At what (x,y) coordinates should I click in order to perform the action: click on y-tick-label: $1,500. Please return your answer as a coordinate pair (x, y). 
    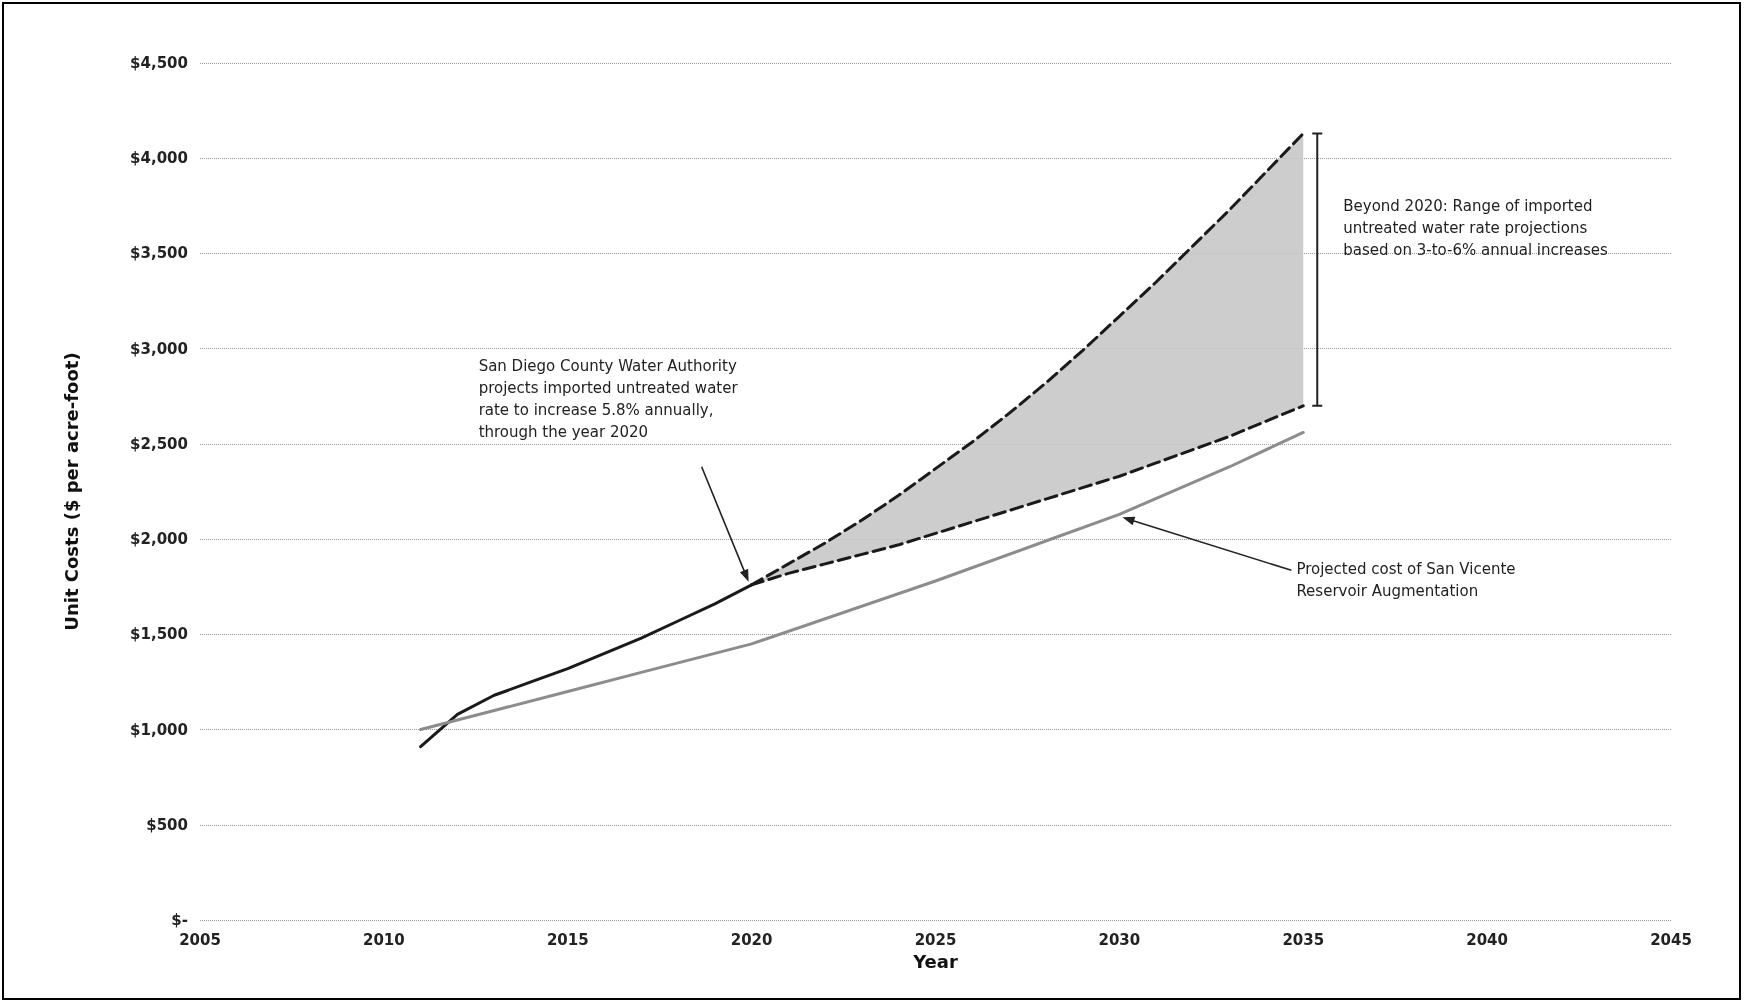
    Looking at the image, I should click on (159, 634).